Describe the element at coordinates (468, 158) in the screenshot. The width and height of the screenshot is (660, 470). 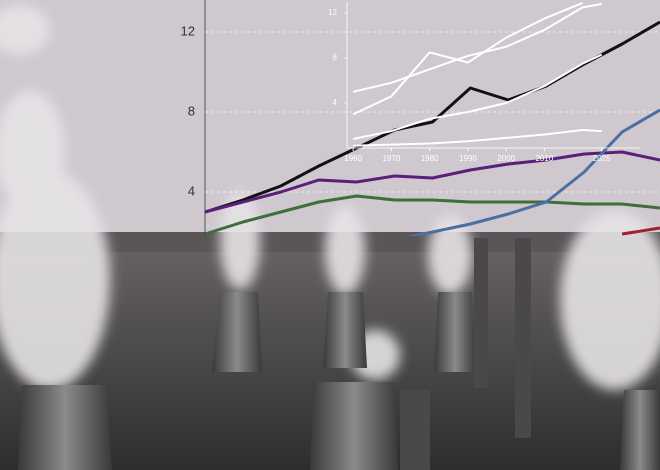
I see `x-tick-label: 1990` at that location.